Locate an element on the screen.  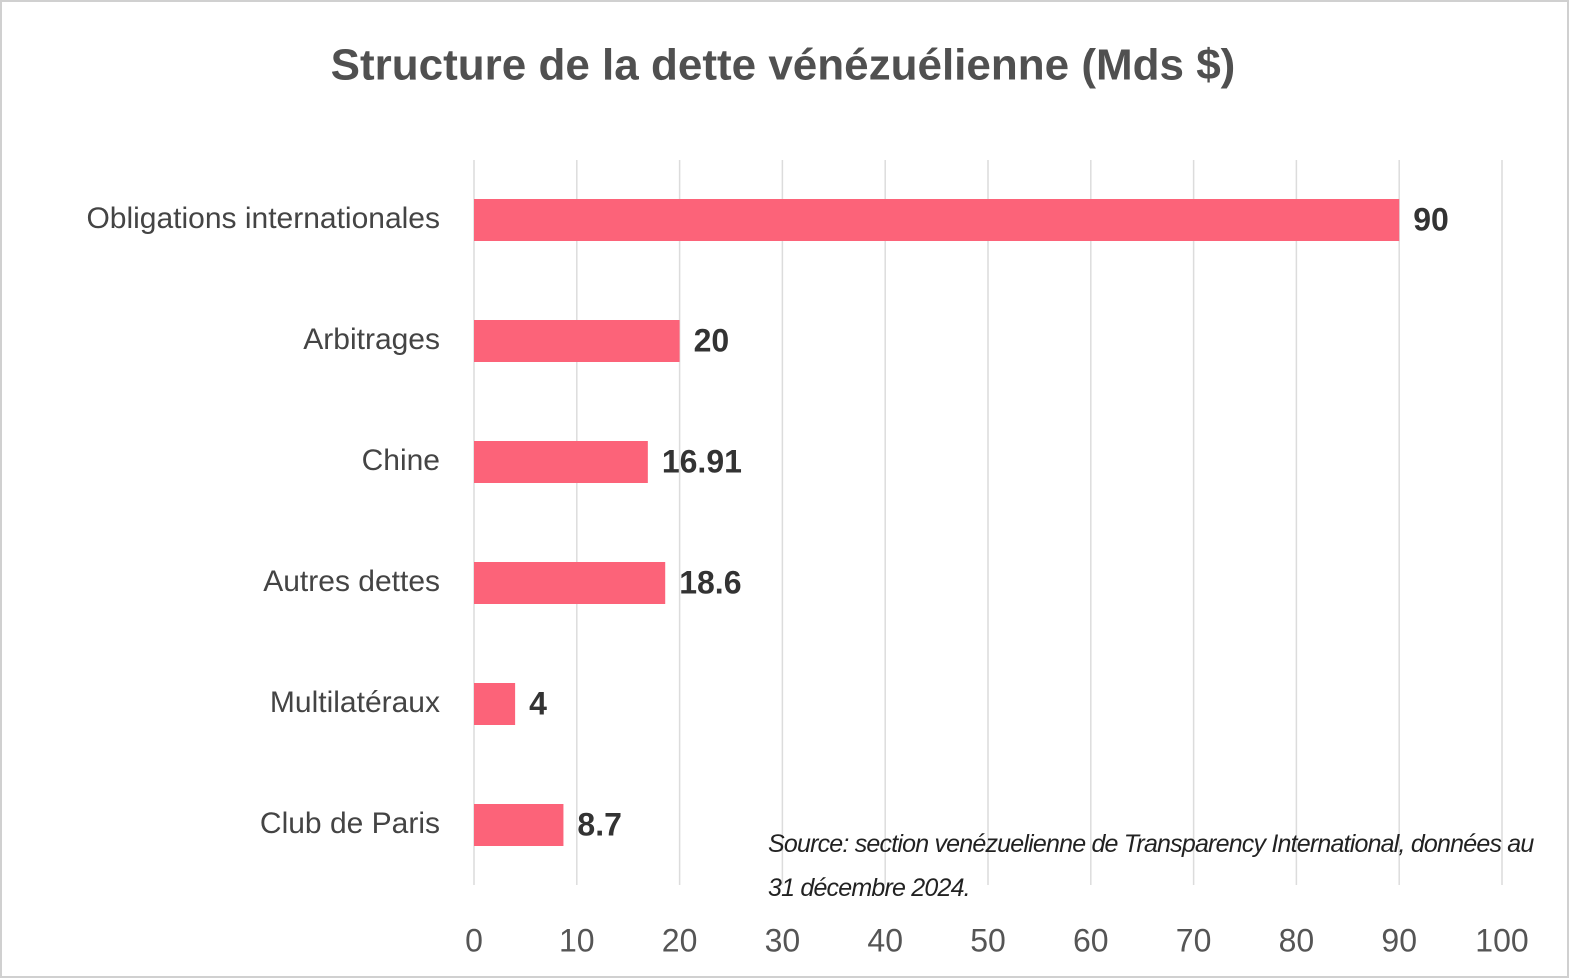
y-tick-label: Autres dettes is located at coordinates (351, 581).